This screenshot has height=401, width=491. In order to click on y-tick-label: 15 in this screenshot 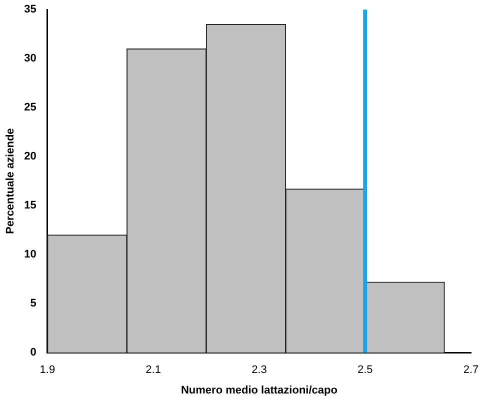, I will do `click(30, 206)`.